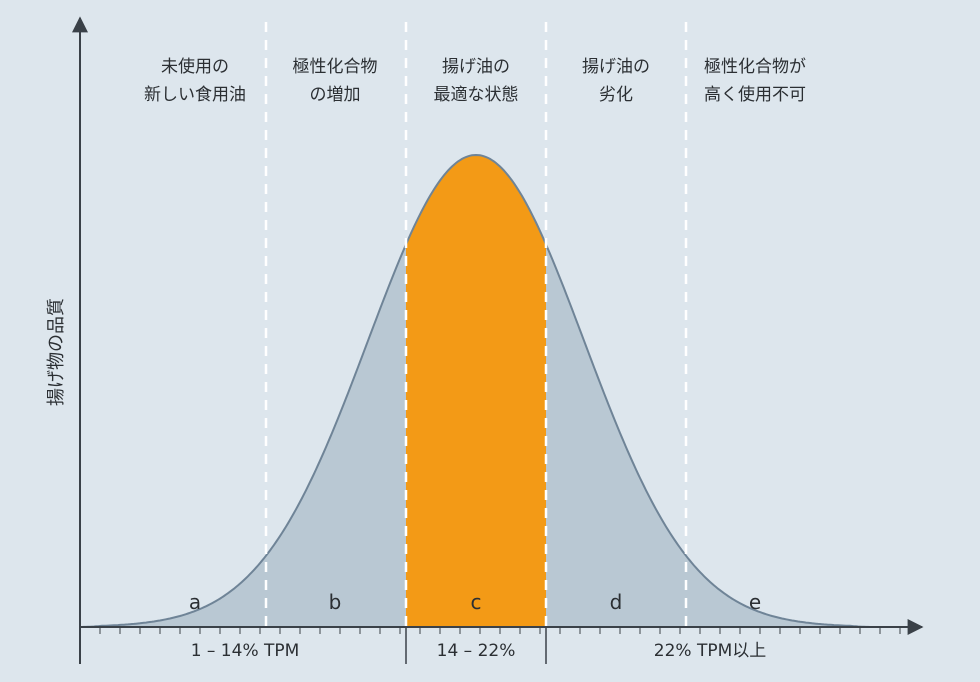 The height and width of the screenshot is (682, 980). Describe the element at coordinates (755, 67) in the screenshot. I see `zone-e-title-line1: 極性化合物が` at that location.